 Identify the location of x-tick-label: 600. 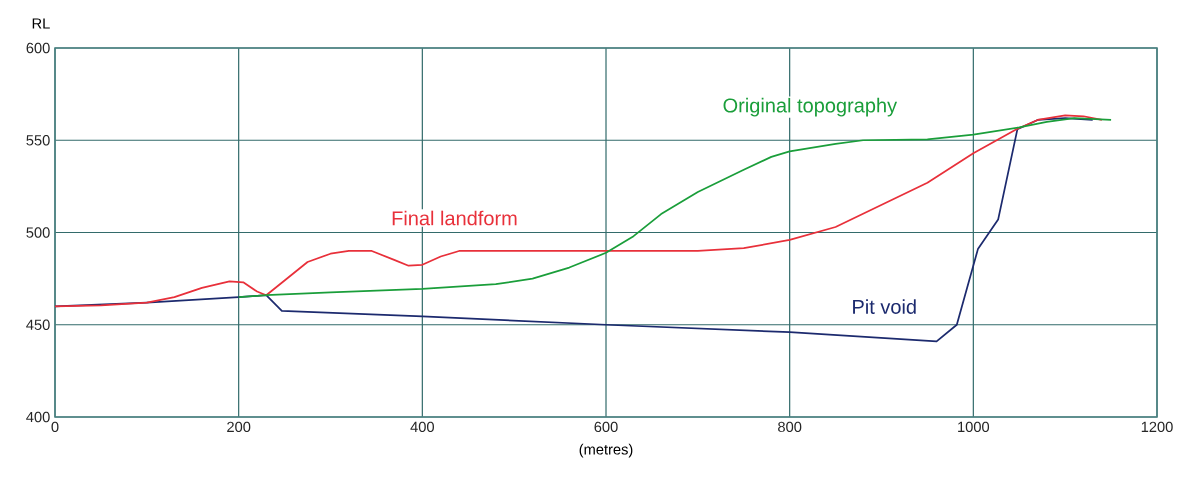
(606, 427).